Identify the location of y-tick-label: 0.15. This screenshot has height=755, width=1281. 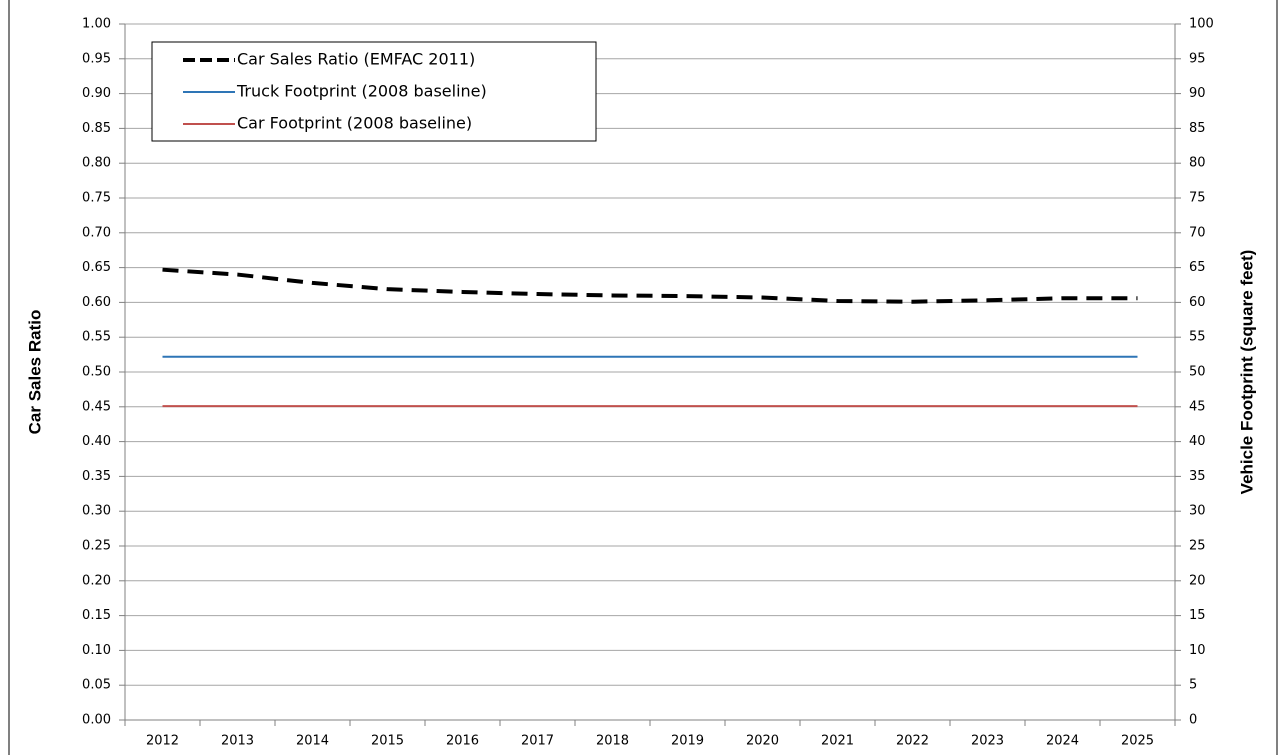
(96, 615).